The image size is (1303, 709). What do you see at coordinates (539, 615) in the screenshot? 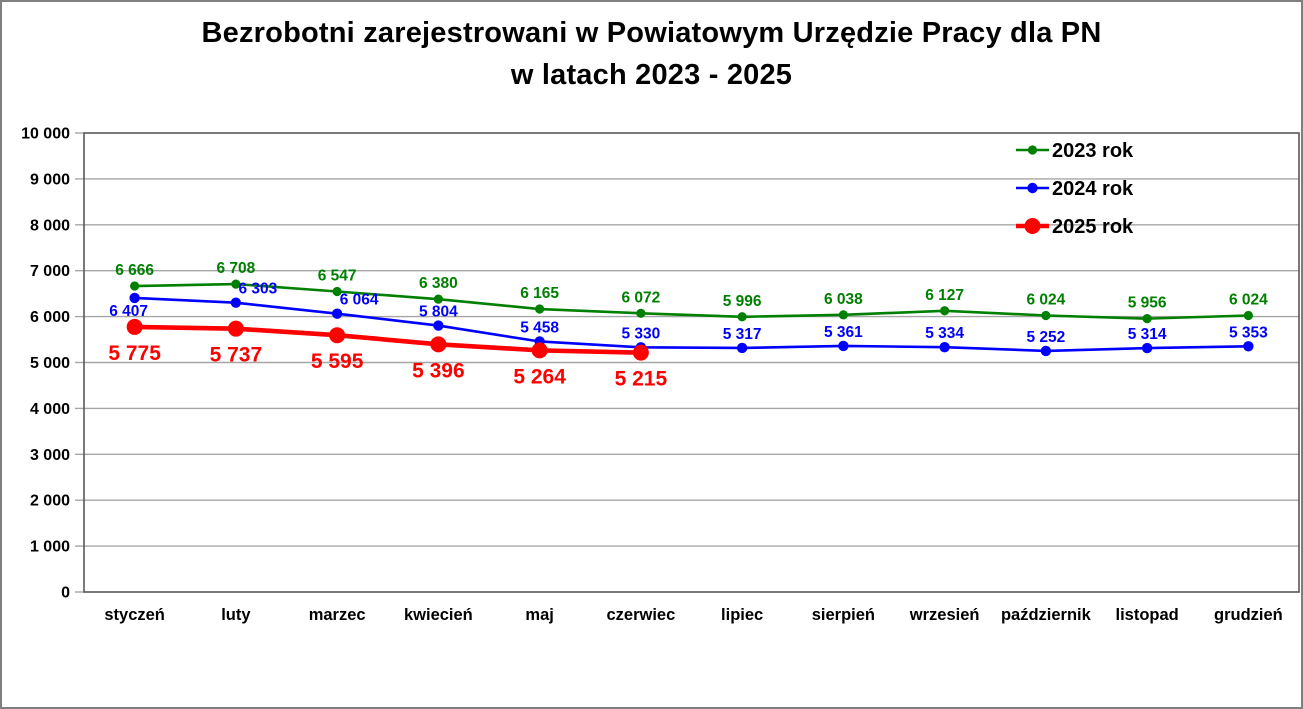
I see `x-axis-label-maj: maj` at bounding box center [539, 615].